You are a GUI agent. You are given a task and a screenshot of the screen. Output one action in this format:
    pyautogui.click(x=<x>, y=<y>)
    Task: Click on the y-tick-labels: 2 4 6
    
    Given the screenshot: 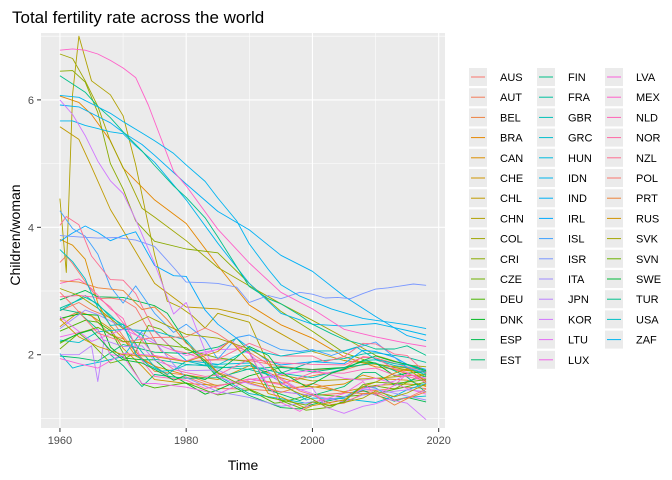 What is the action you would take?
    pyautogui.click(x=31, y=228)
    